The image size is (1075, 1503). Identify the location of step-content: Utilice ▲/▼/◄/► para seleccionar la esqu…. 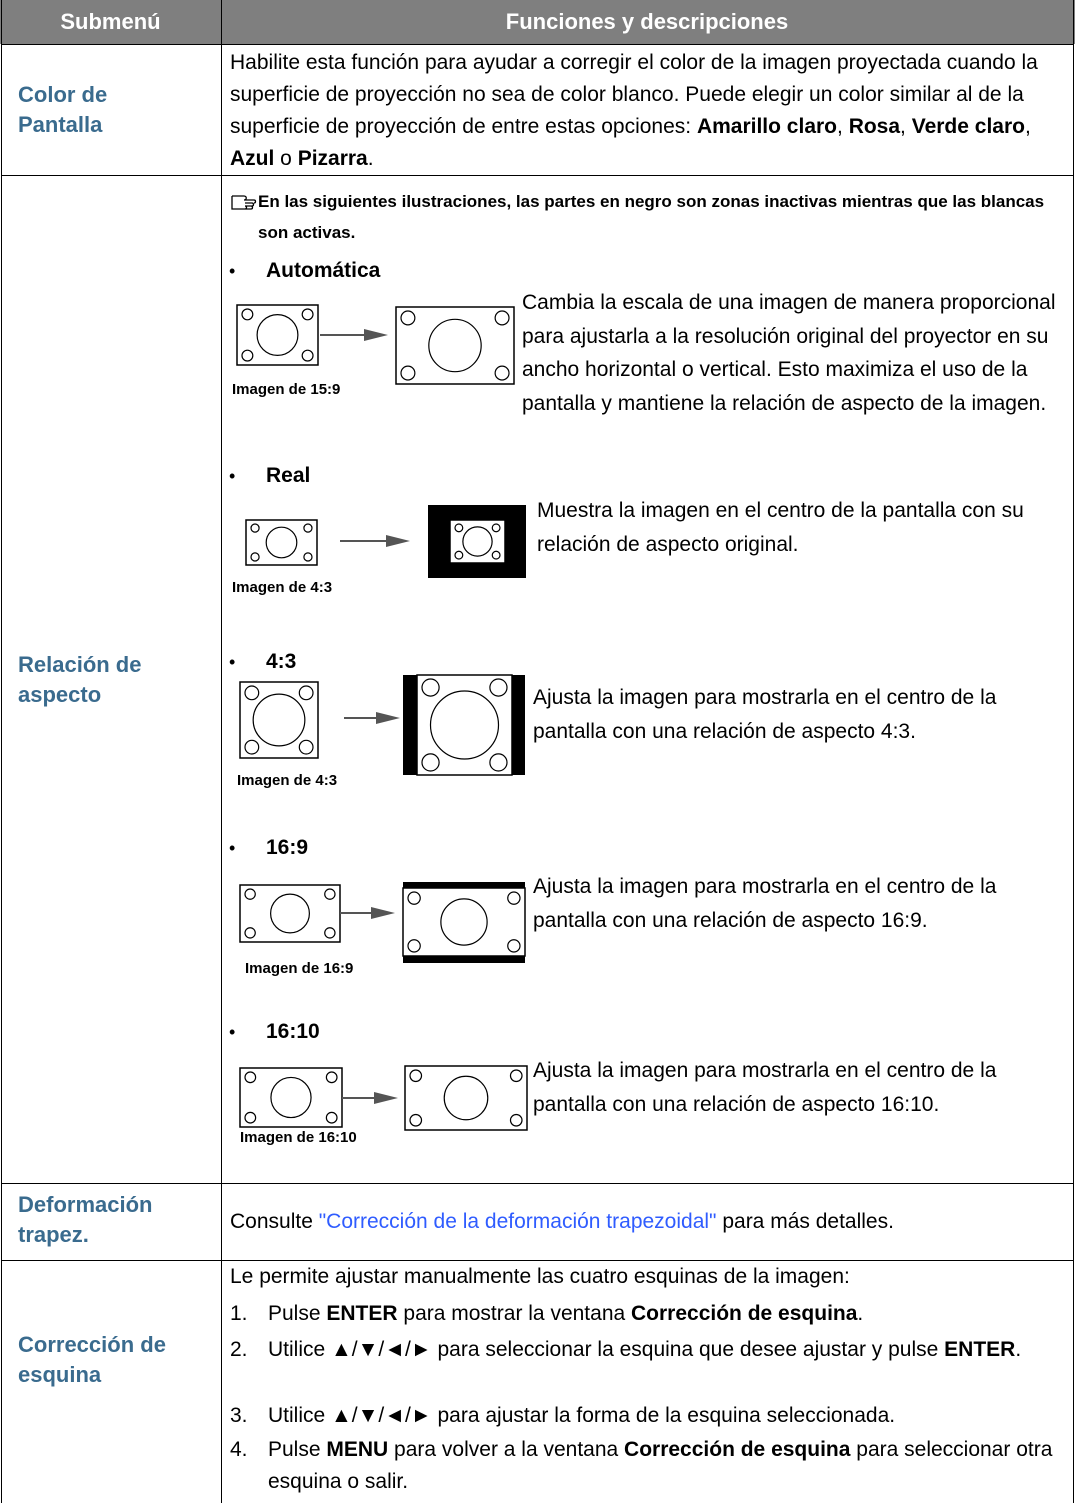
(666, 1350).